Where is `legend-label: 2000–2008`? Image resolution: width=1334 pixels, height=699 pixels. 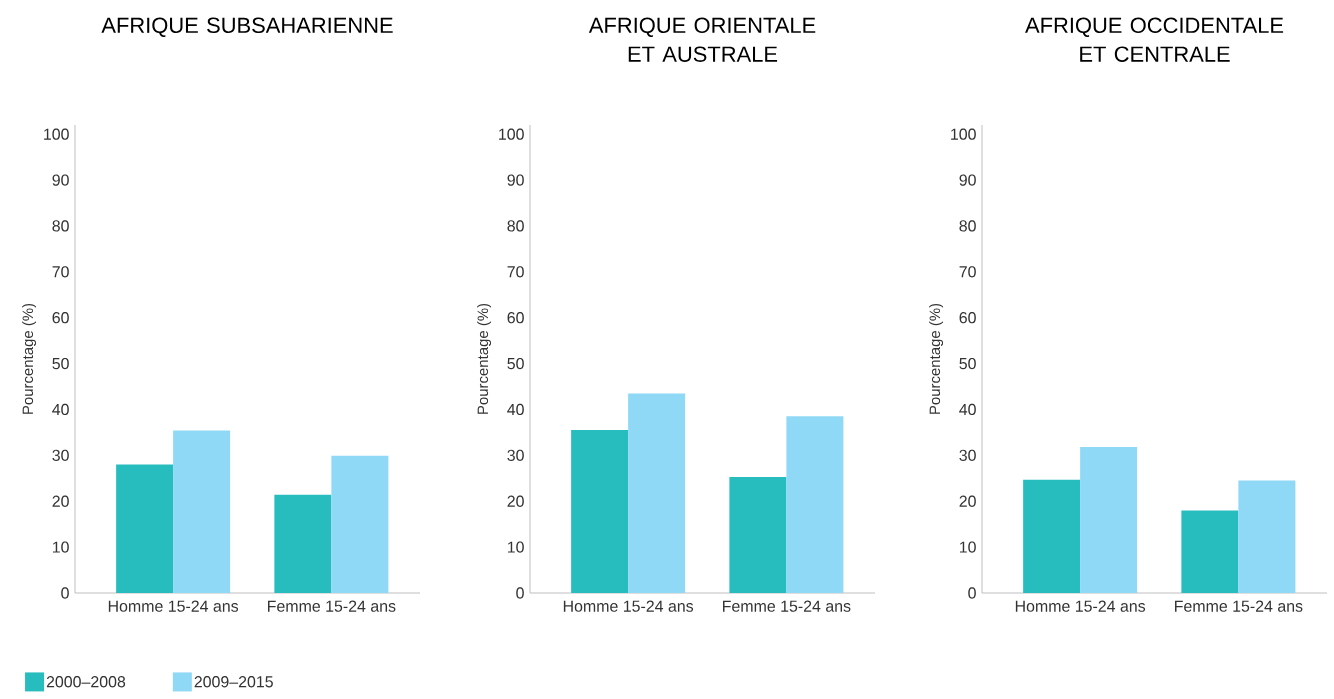 legend-label: 2000–2008 is located at coordinates (86, 682).